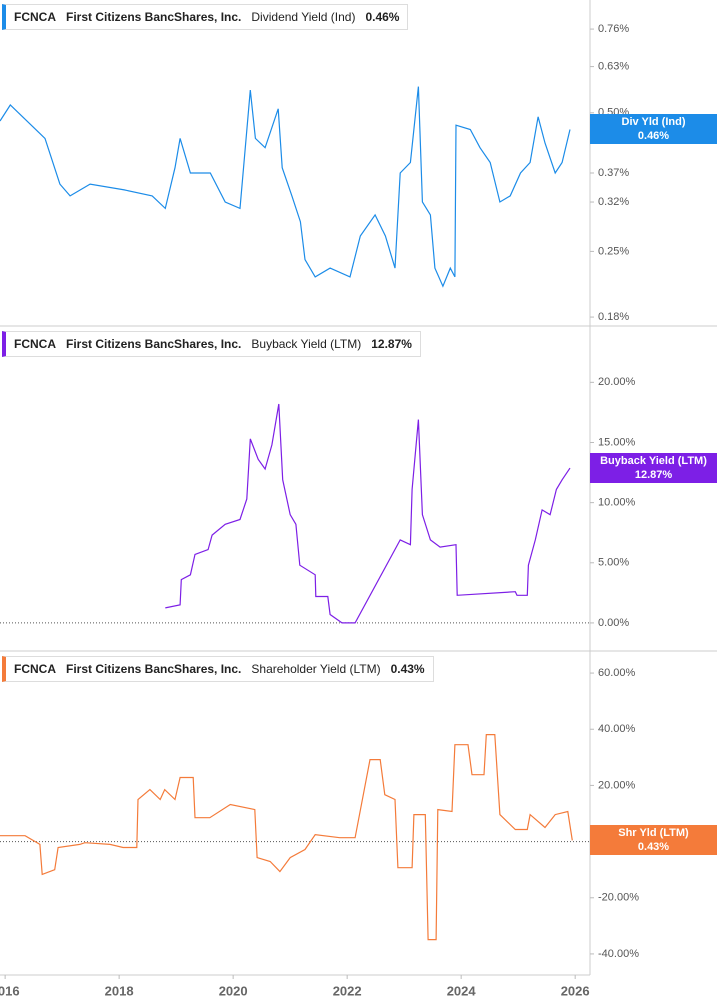  I want to click on x-tick-label: 2018, so click(119, 990).